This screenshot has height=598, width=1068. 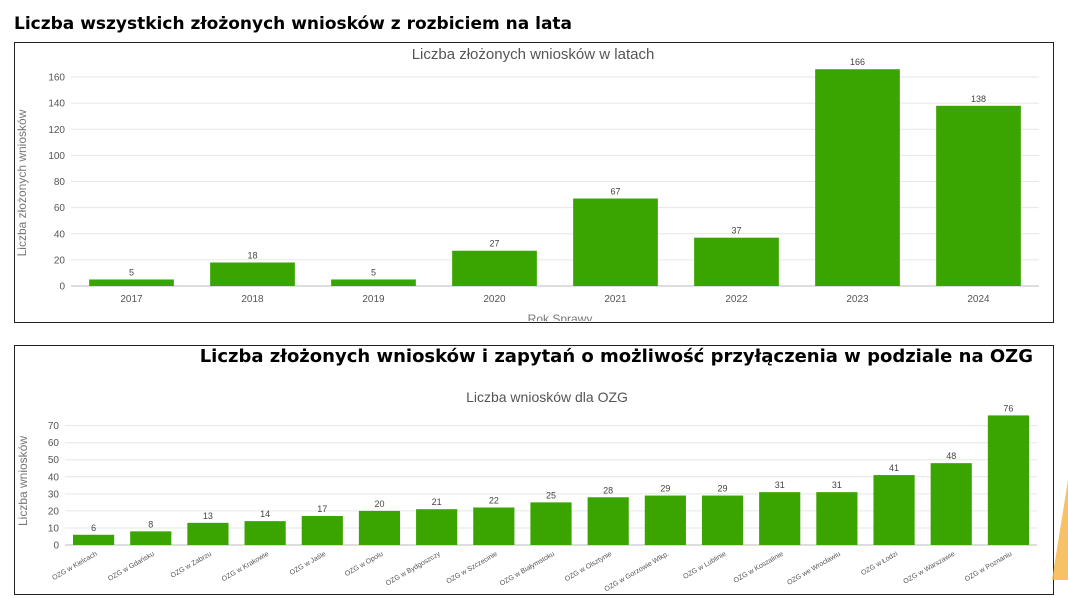 What do you see at coordinates (93, 528) in the screenshot?
I see `chart2-data-label: 6` at bounding box center [93, 528].